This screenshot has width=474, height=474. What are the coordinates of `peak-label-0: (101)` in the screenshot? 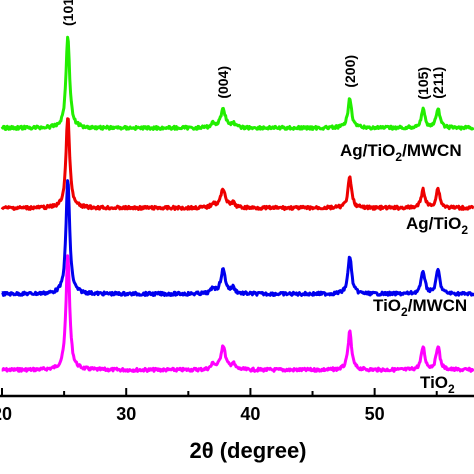 It's located at (68, 13).